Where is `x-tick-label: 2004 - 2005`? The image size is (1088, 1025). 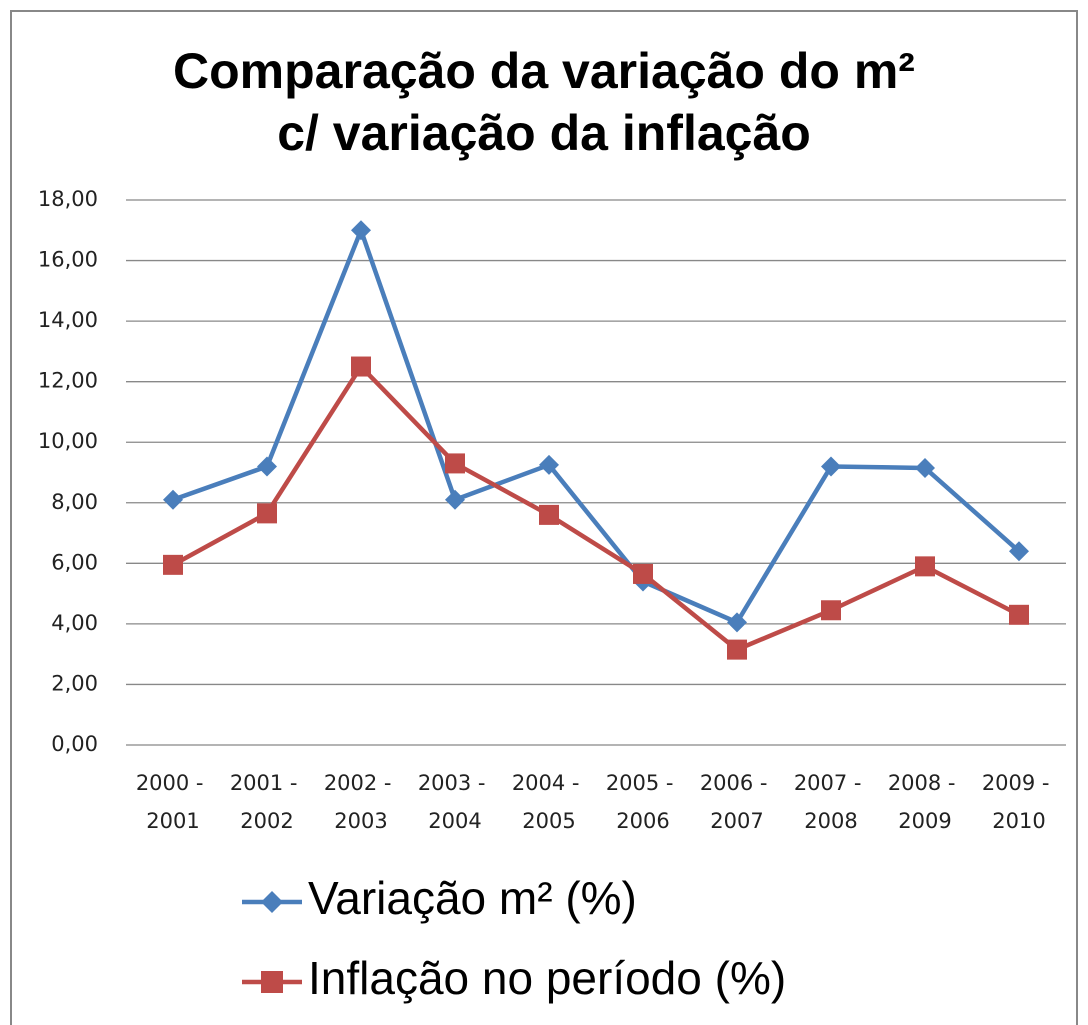
x-tick-label: 2004 - 2005 is located at coordinates (549, 802).